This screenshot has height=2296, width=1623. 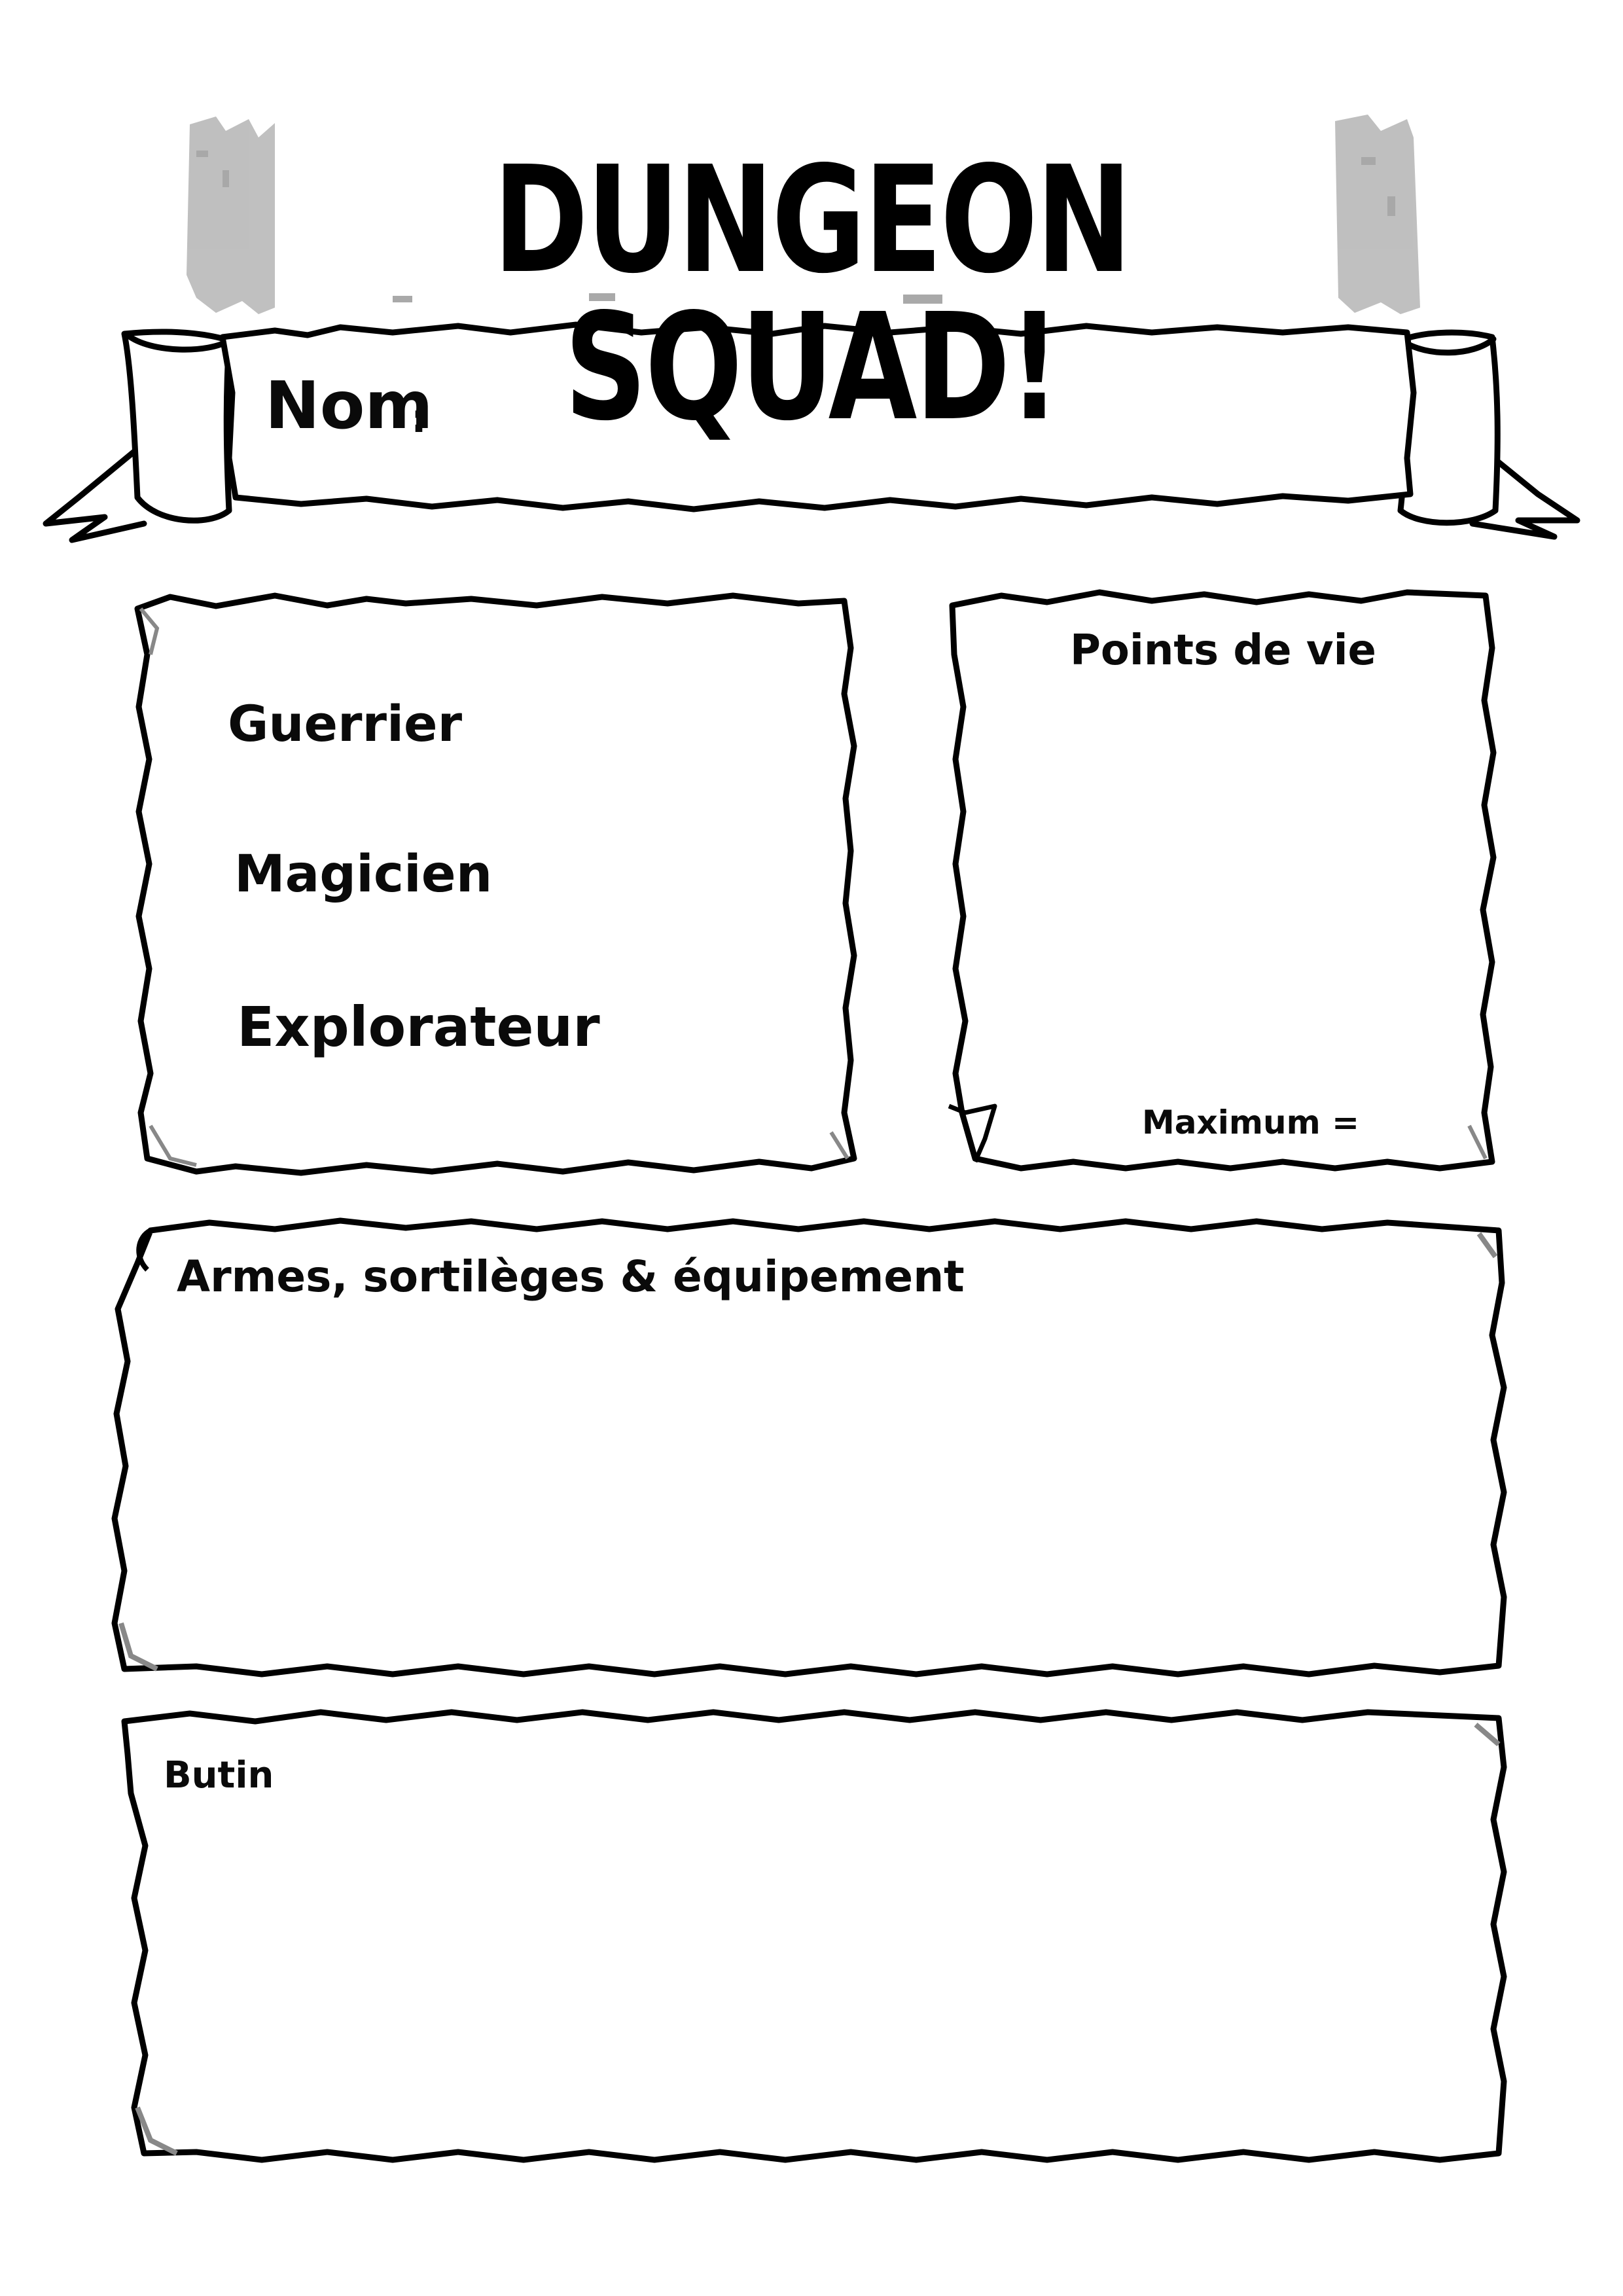 I want to click on hit-points-maximum-label: Maximum =, so click(x=1250, y=1122).